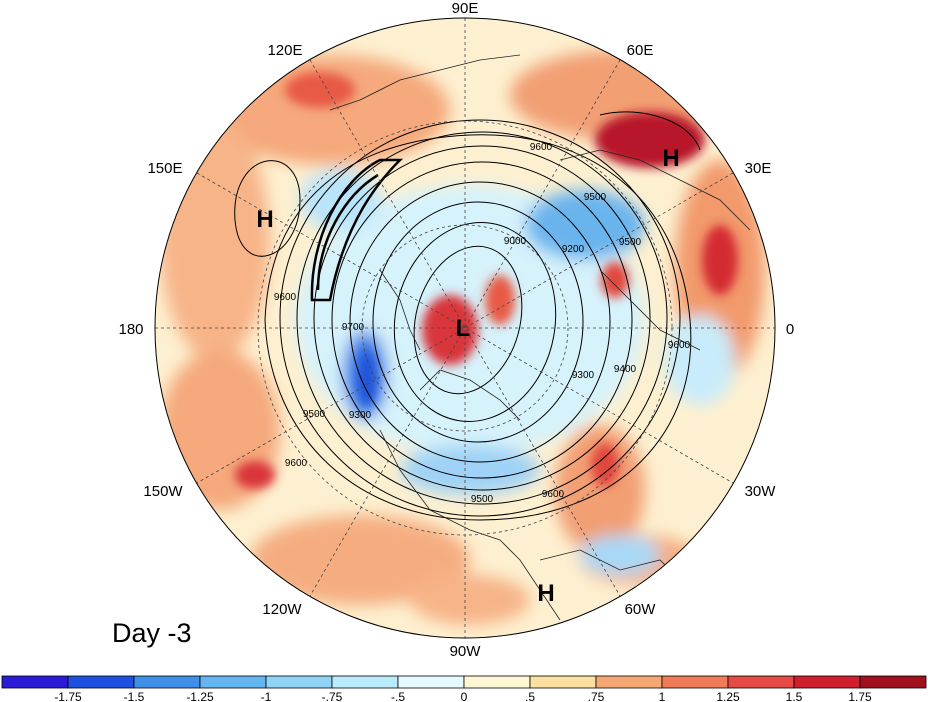 The width and height of the screenshot is (928, 702). I want to click on contour-label: 9700, so click(353, 327).